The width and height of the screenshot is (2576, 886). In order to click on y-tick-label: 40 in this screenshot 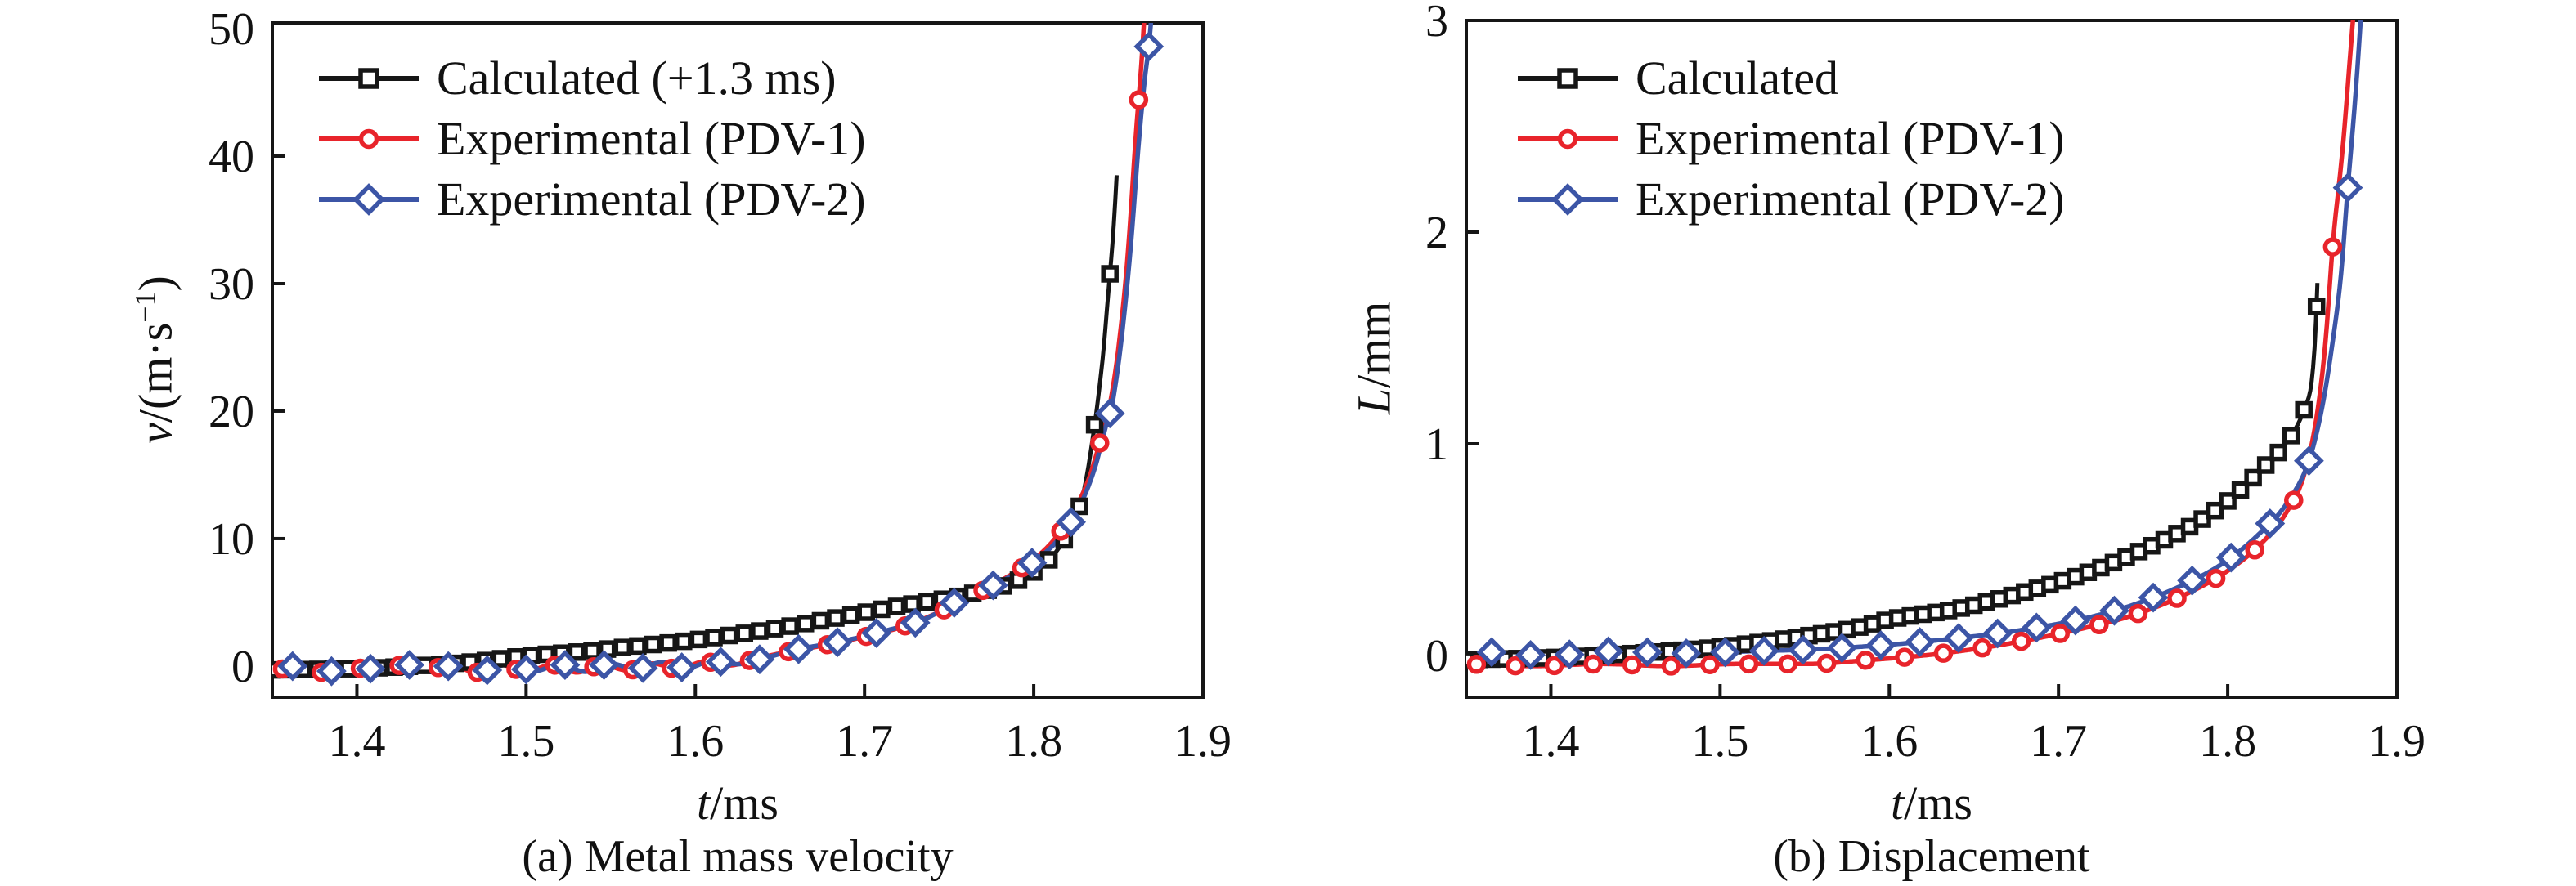, I will do `click(231, 157)`.